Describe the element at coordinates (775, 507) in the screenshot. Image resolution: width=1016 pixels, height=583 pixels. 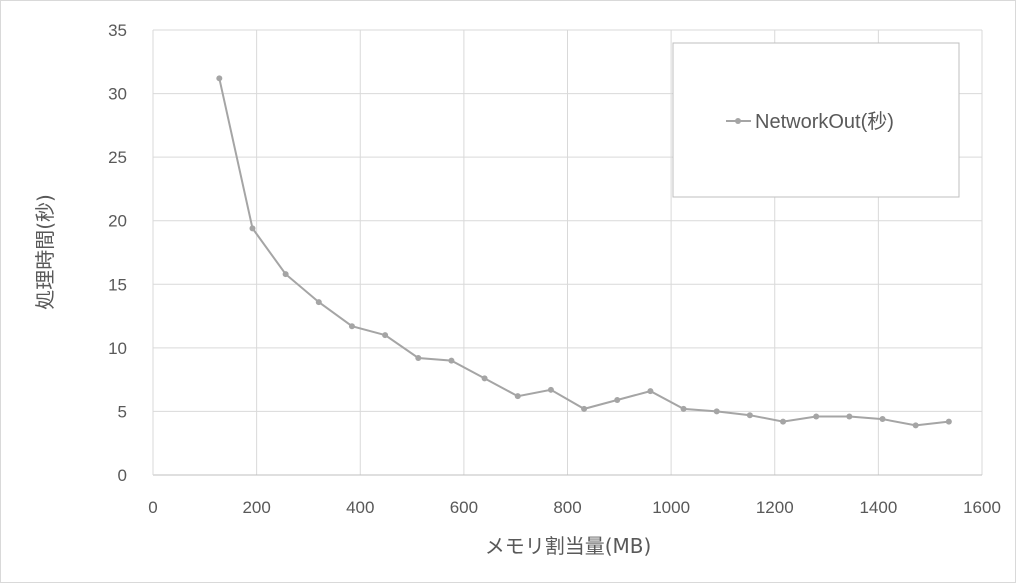
I see `x-tick-label: 1200` at that location.